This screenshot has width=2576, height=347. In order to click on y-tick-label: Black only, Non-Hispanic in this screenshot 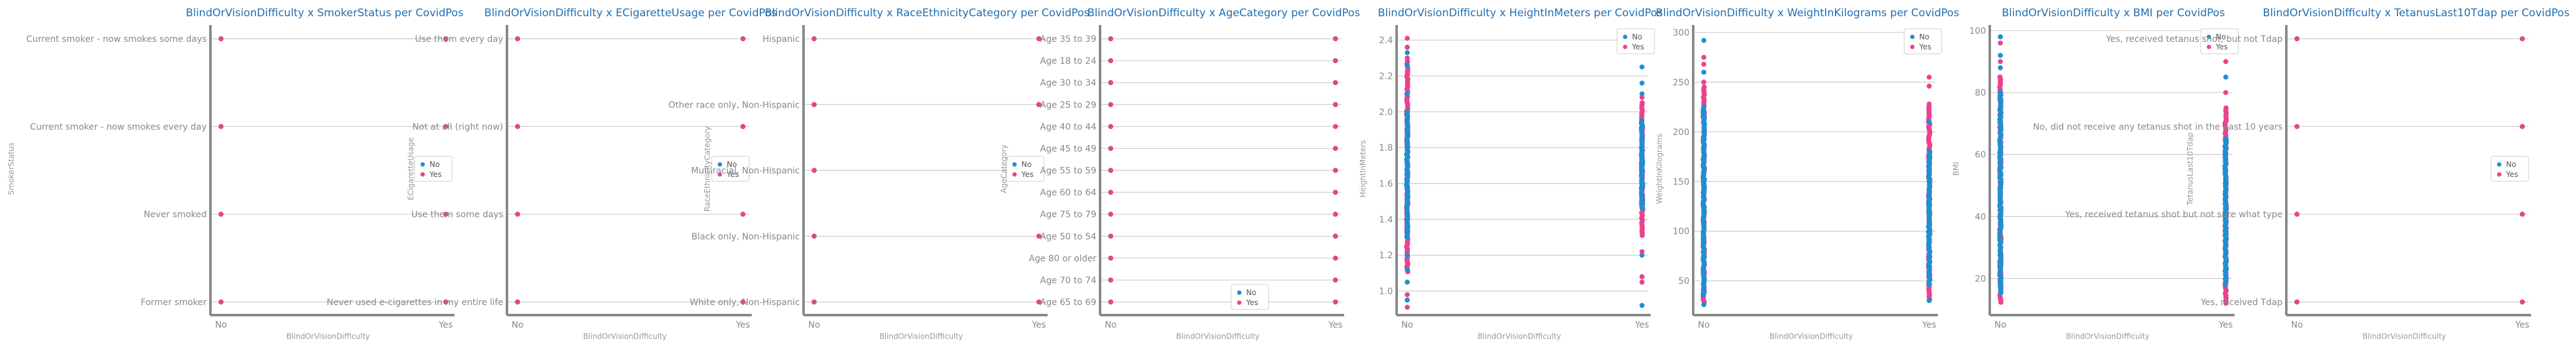, I will do `click(746, 237)`.